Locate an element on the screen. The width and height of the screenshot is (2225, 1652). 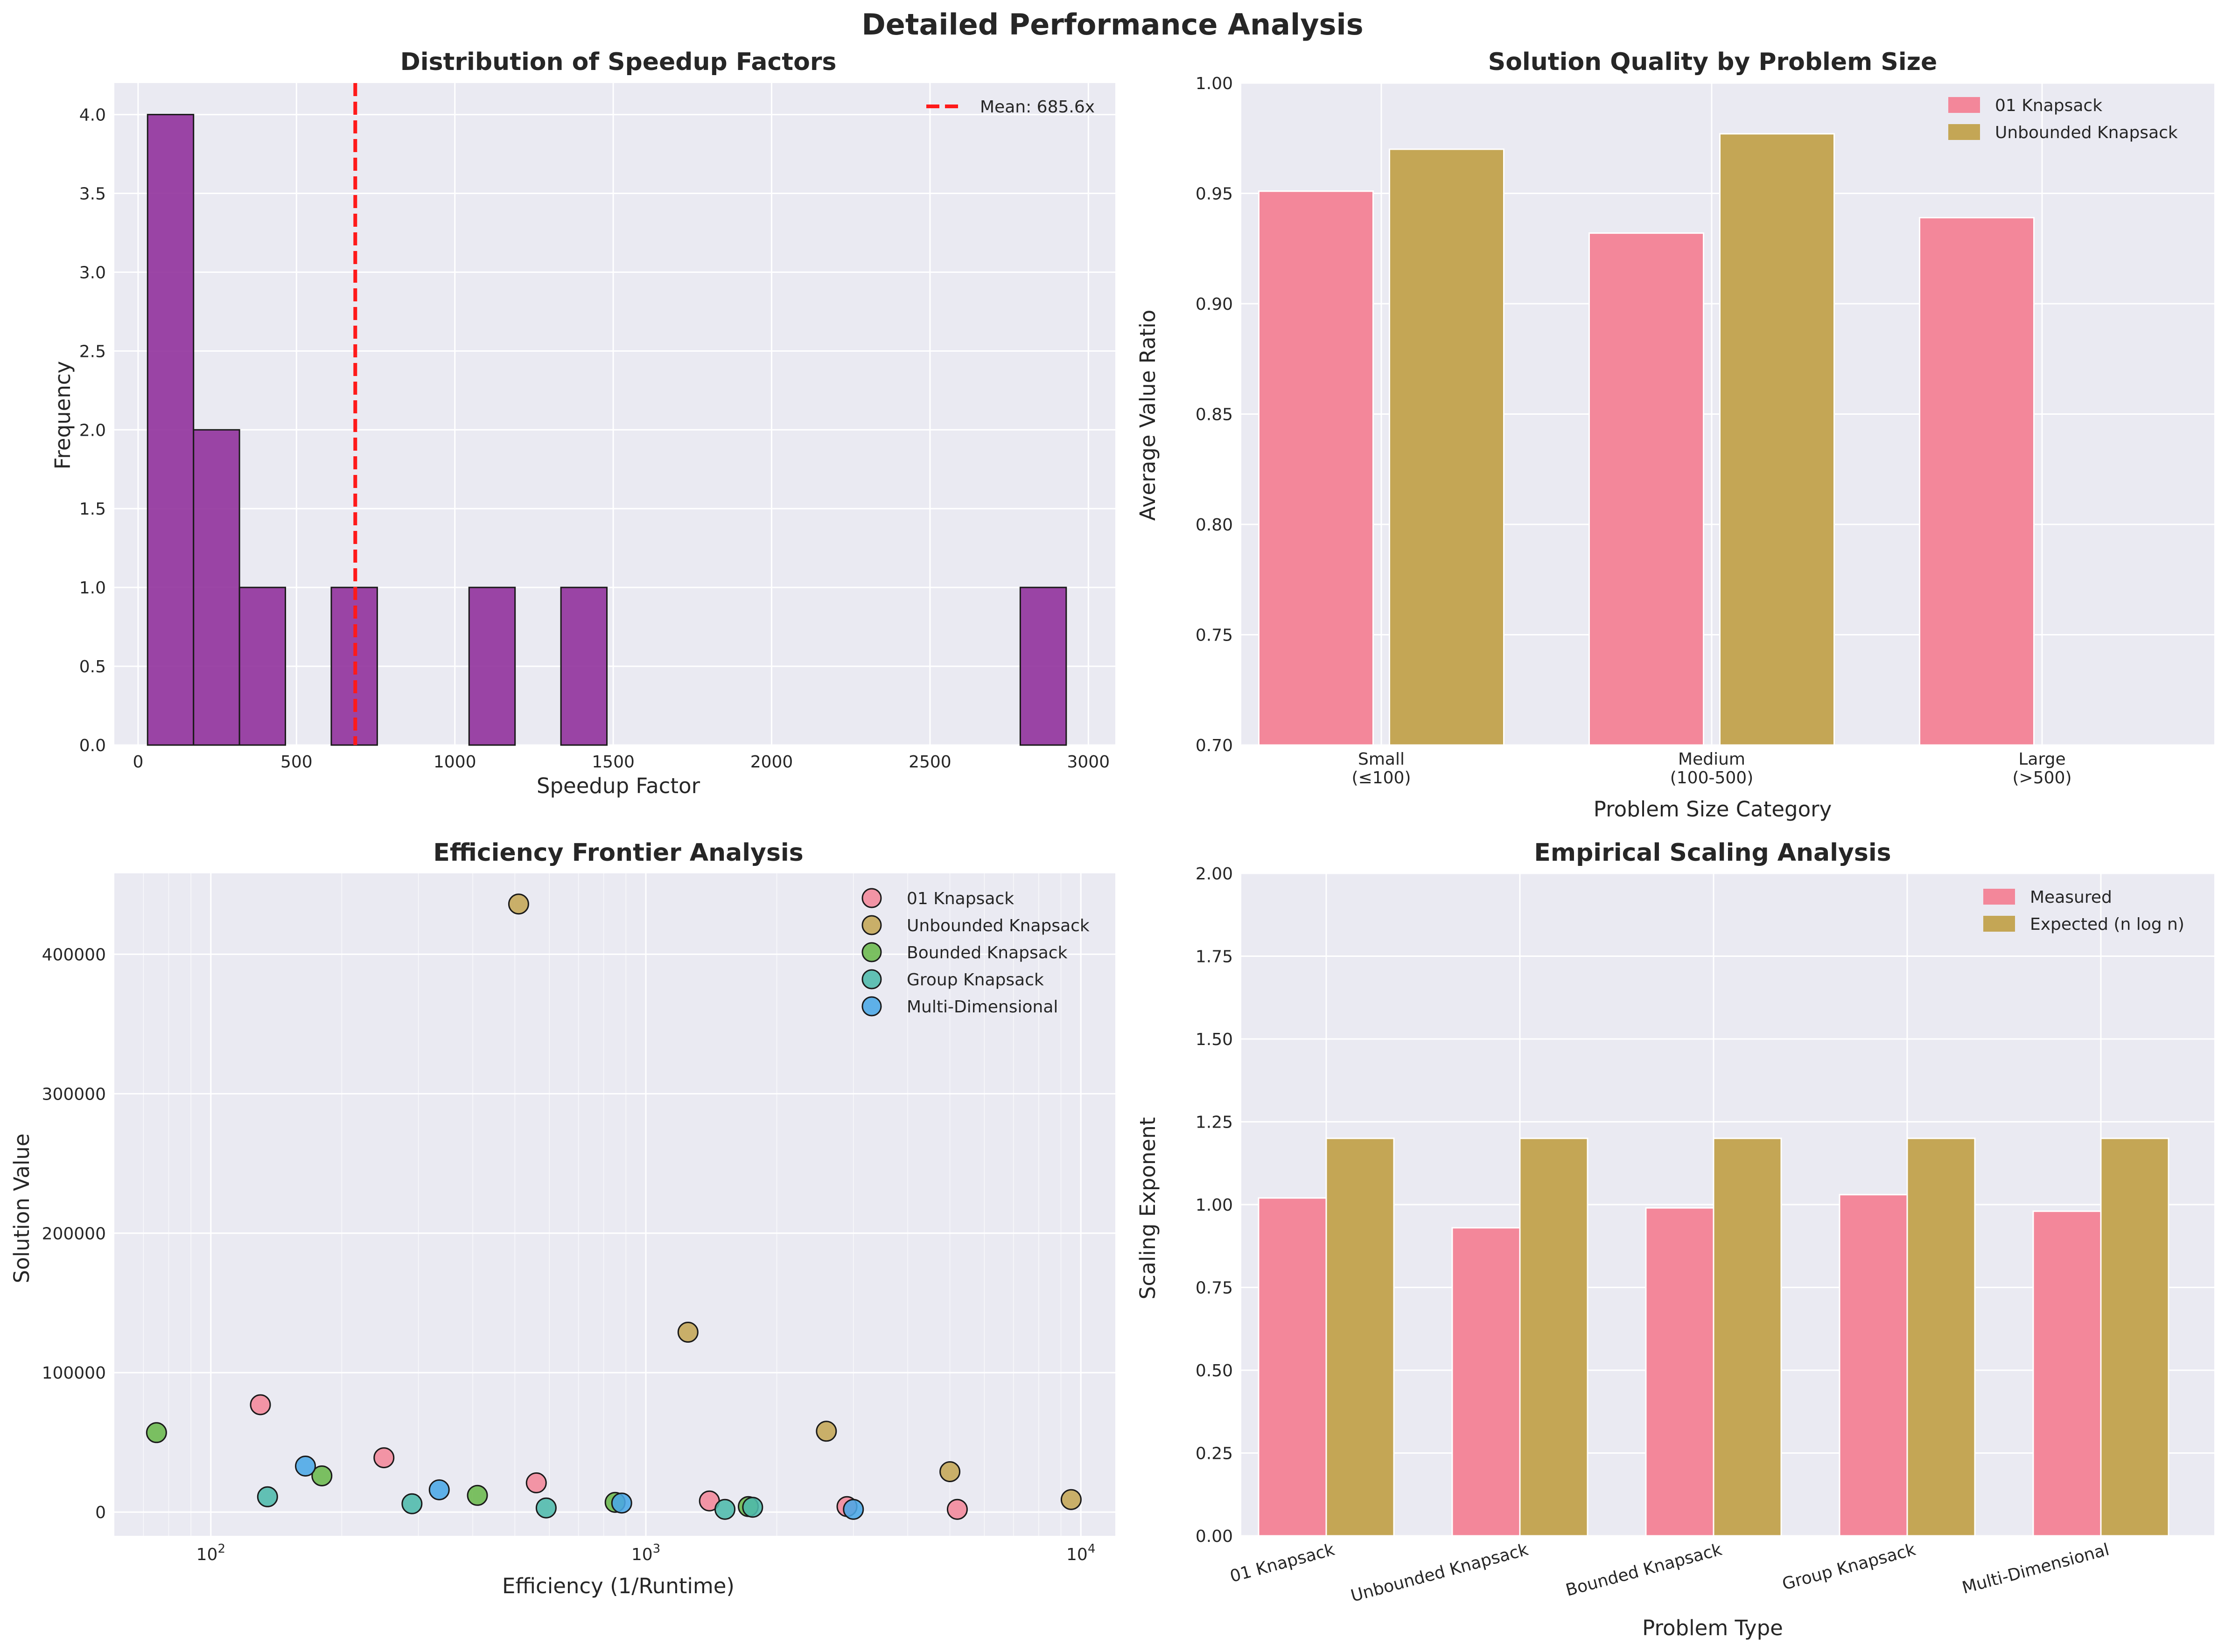
figure-title: Detailed Performance Analysis is located at coordinates (1112, 25).